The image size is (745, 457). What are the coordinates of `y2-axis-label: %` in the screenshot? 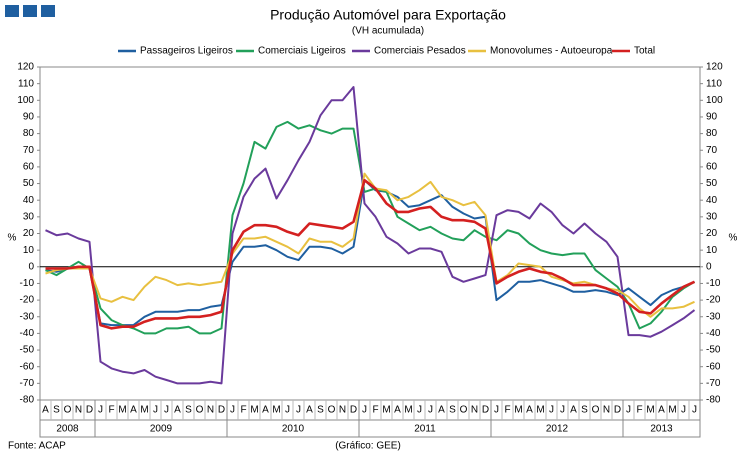 It's located at (733, 238).